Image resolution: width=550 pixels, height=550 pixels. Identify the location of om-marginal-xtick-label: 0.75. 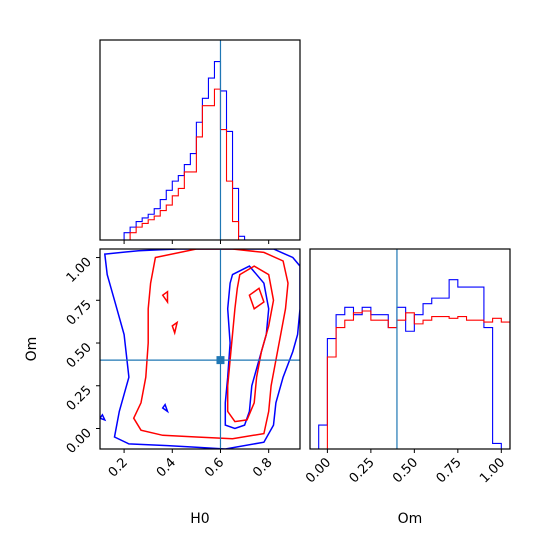
(449, 470).